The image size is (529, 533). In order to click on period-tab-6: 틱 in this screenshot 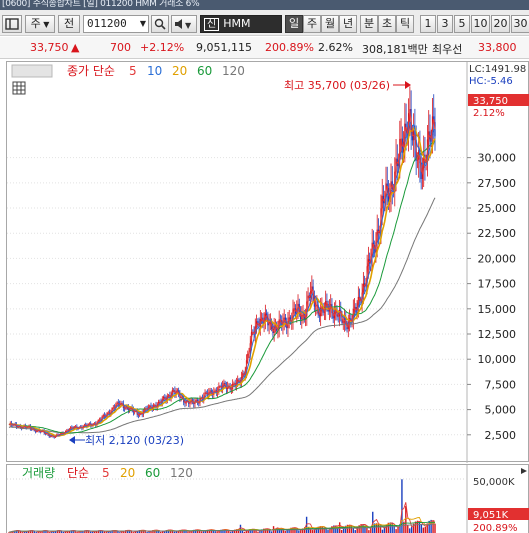, I will do `click(405, 24)`.